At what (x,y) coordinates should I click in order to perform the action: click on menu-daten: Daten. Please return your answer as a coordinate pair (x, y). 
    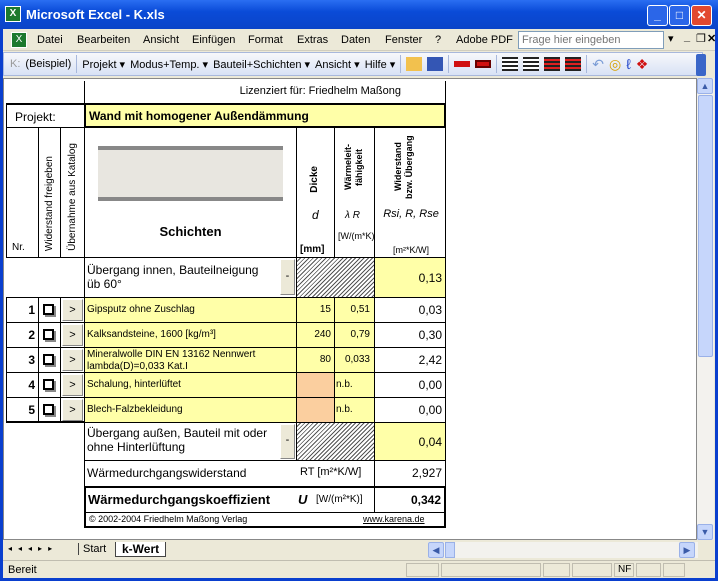
    Looking at the image, I should click on (356, 40).